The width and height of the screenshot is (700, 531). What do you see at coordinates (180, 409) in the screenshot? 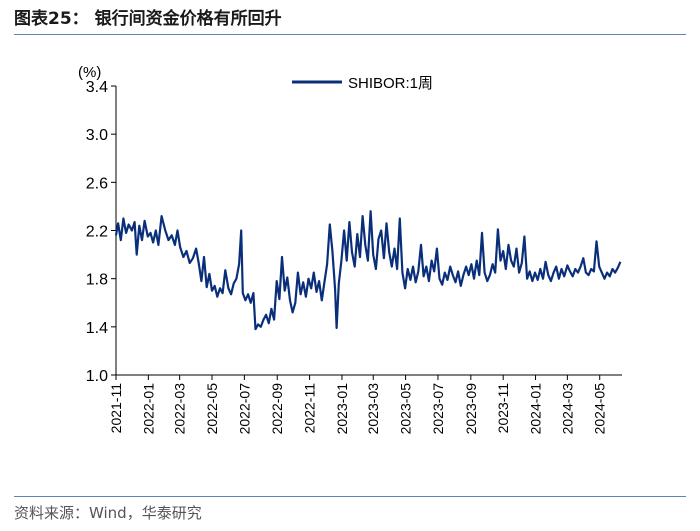
I see `x-tick-label: 2022-03` at bounding box center [180, 409].